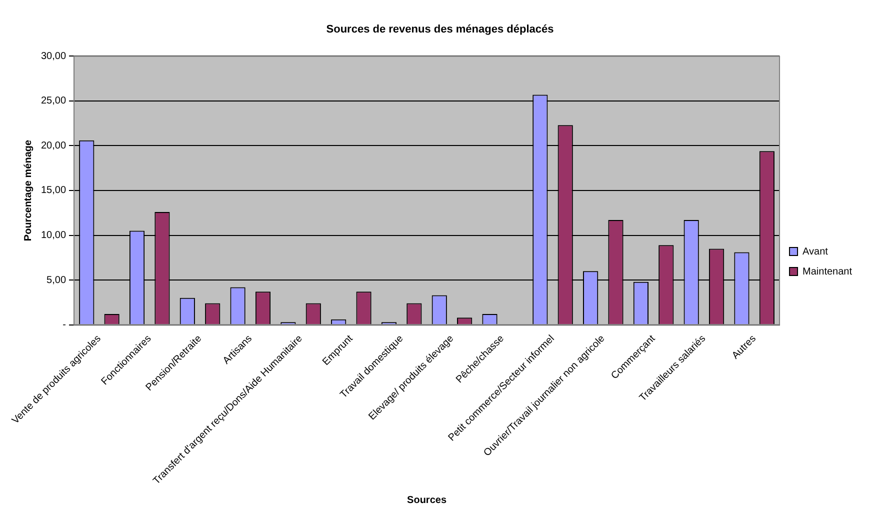 The height and width of the screenshot is (523, 880). I want to click on y-tick-label: 5,00, so click(56, 280).